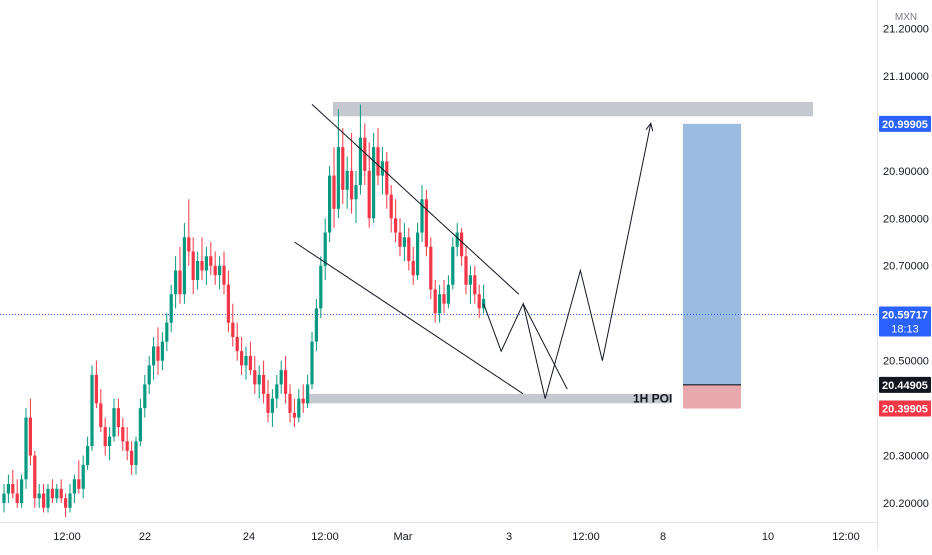 This screenshot has width=932, height=555. I want to click on x-tick-label: 10, so click(768, 537).